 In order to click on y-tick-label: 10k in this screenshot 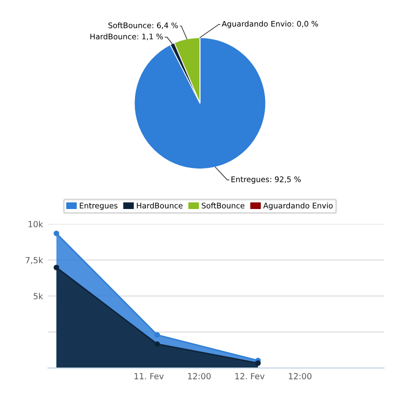, I will do `click(36, 224)`.